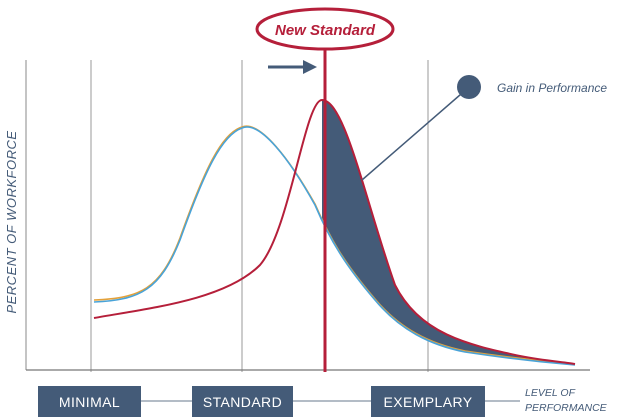 The width and height of the screenshot is (629, 417). Describe the element at coordinates (415, 134) in the screenshot. I see `gain-connector-line` at that location.